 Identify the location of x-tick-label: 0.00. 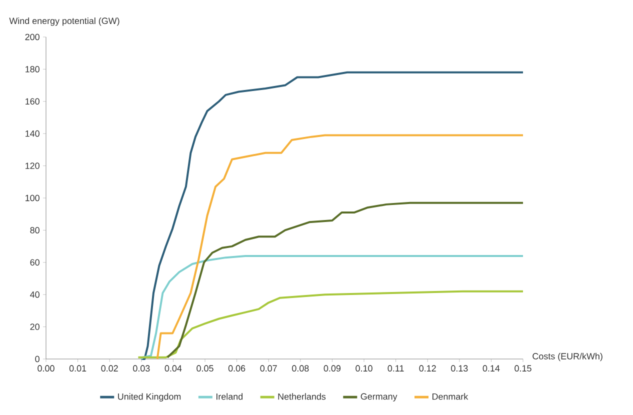
(46, 368).